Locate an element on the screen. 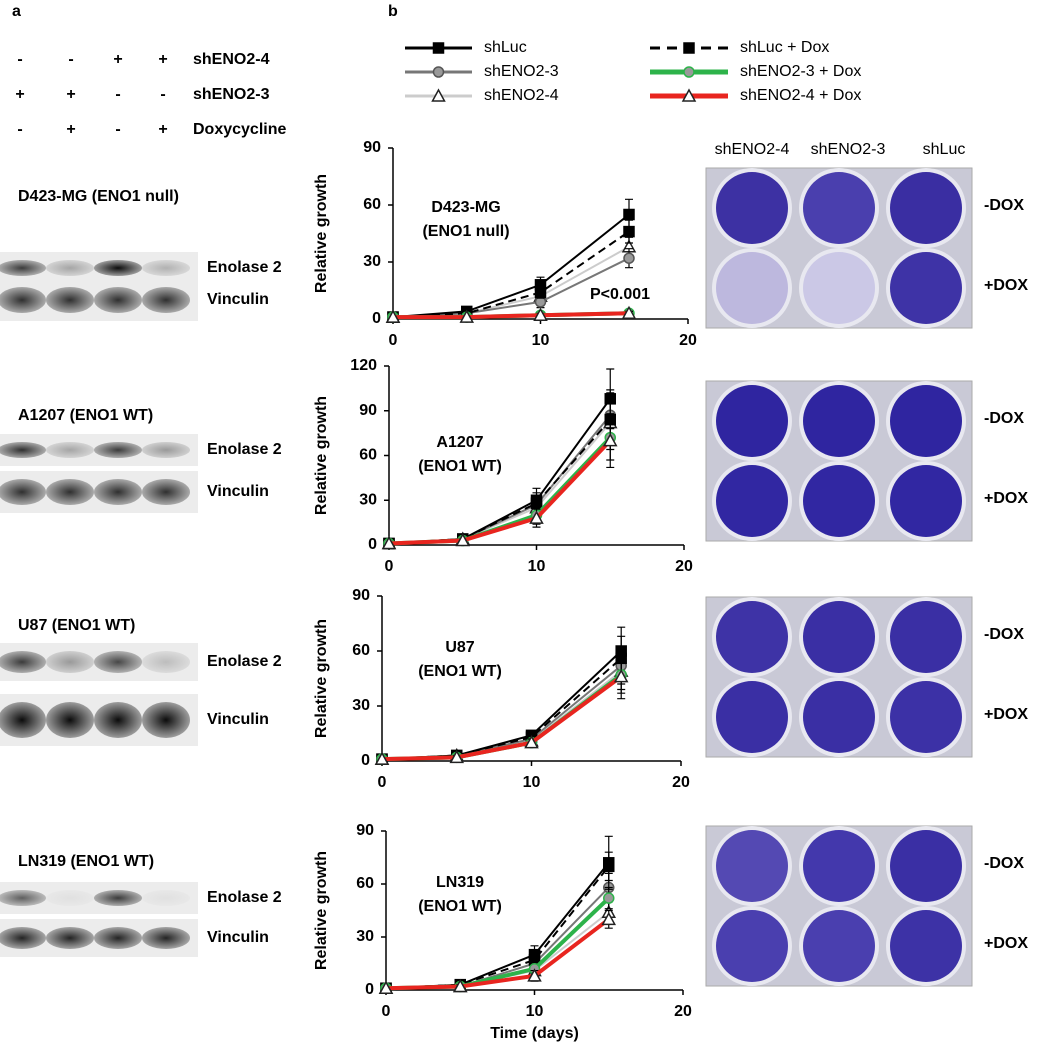 The image size is (1050, 1047). blot-title: LN319 (ENO1 WT) is located at coordinates (86, 861).